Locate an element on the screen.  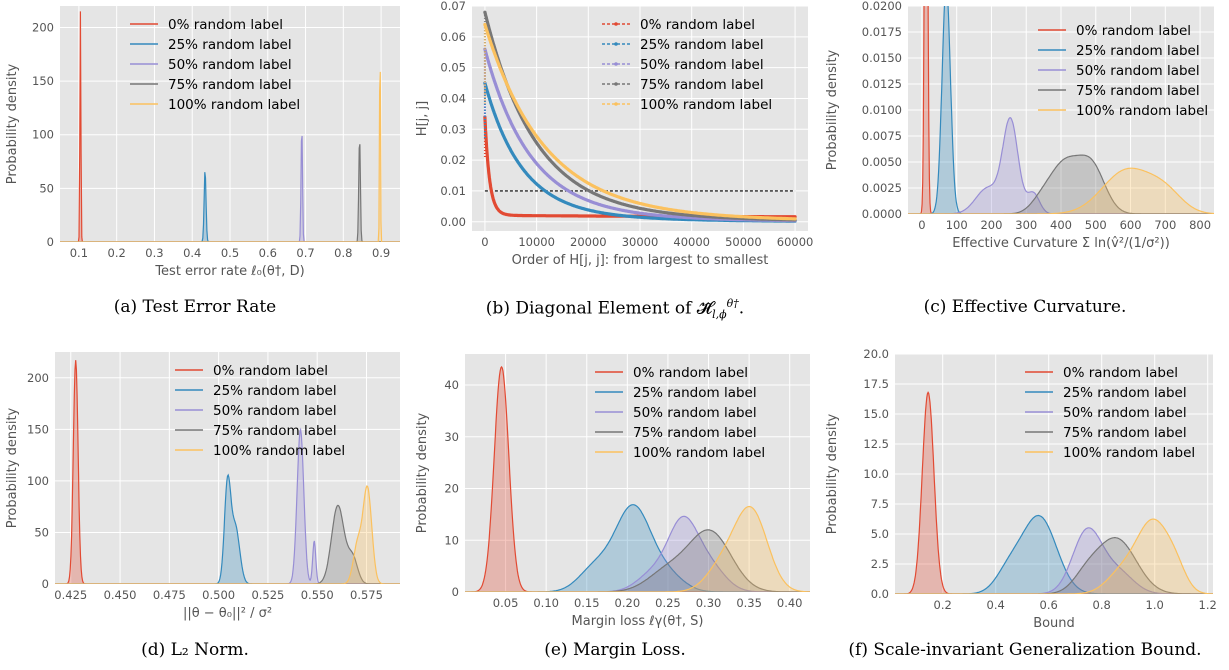
x-tick-label-a: 0.1 is located at coordinates (79, 253).